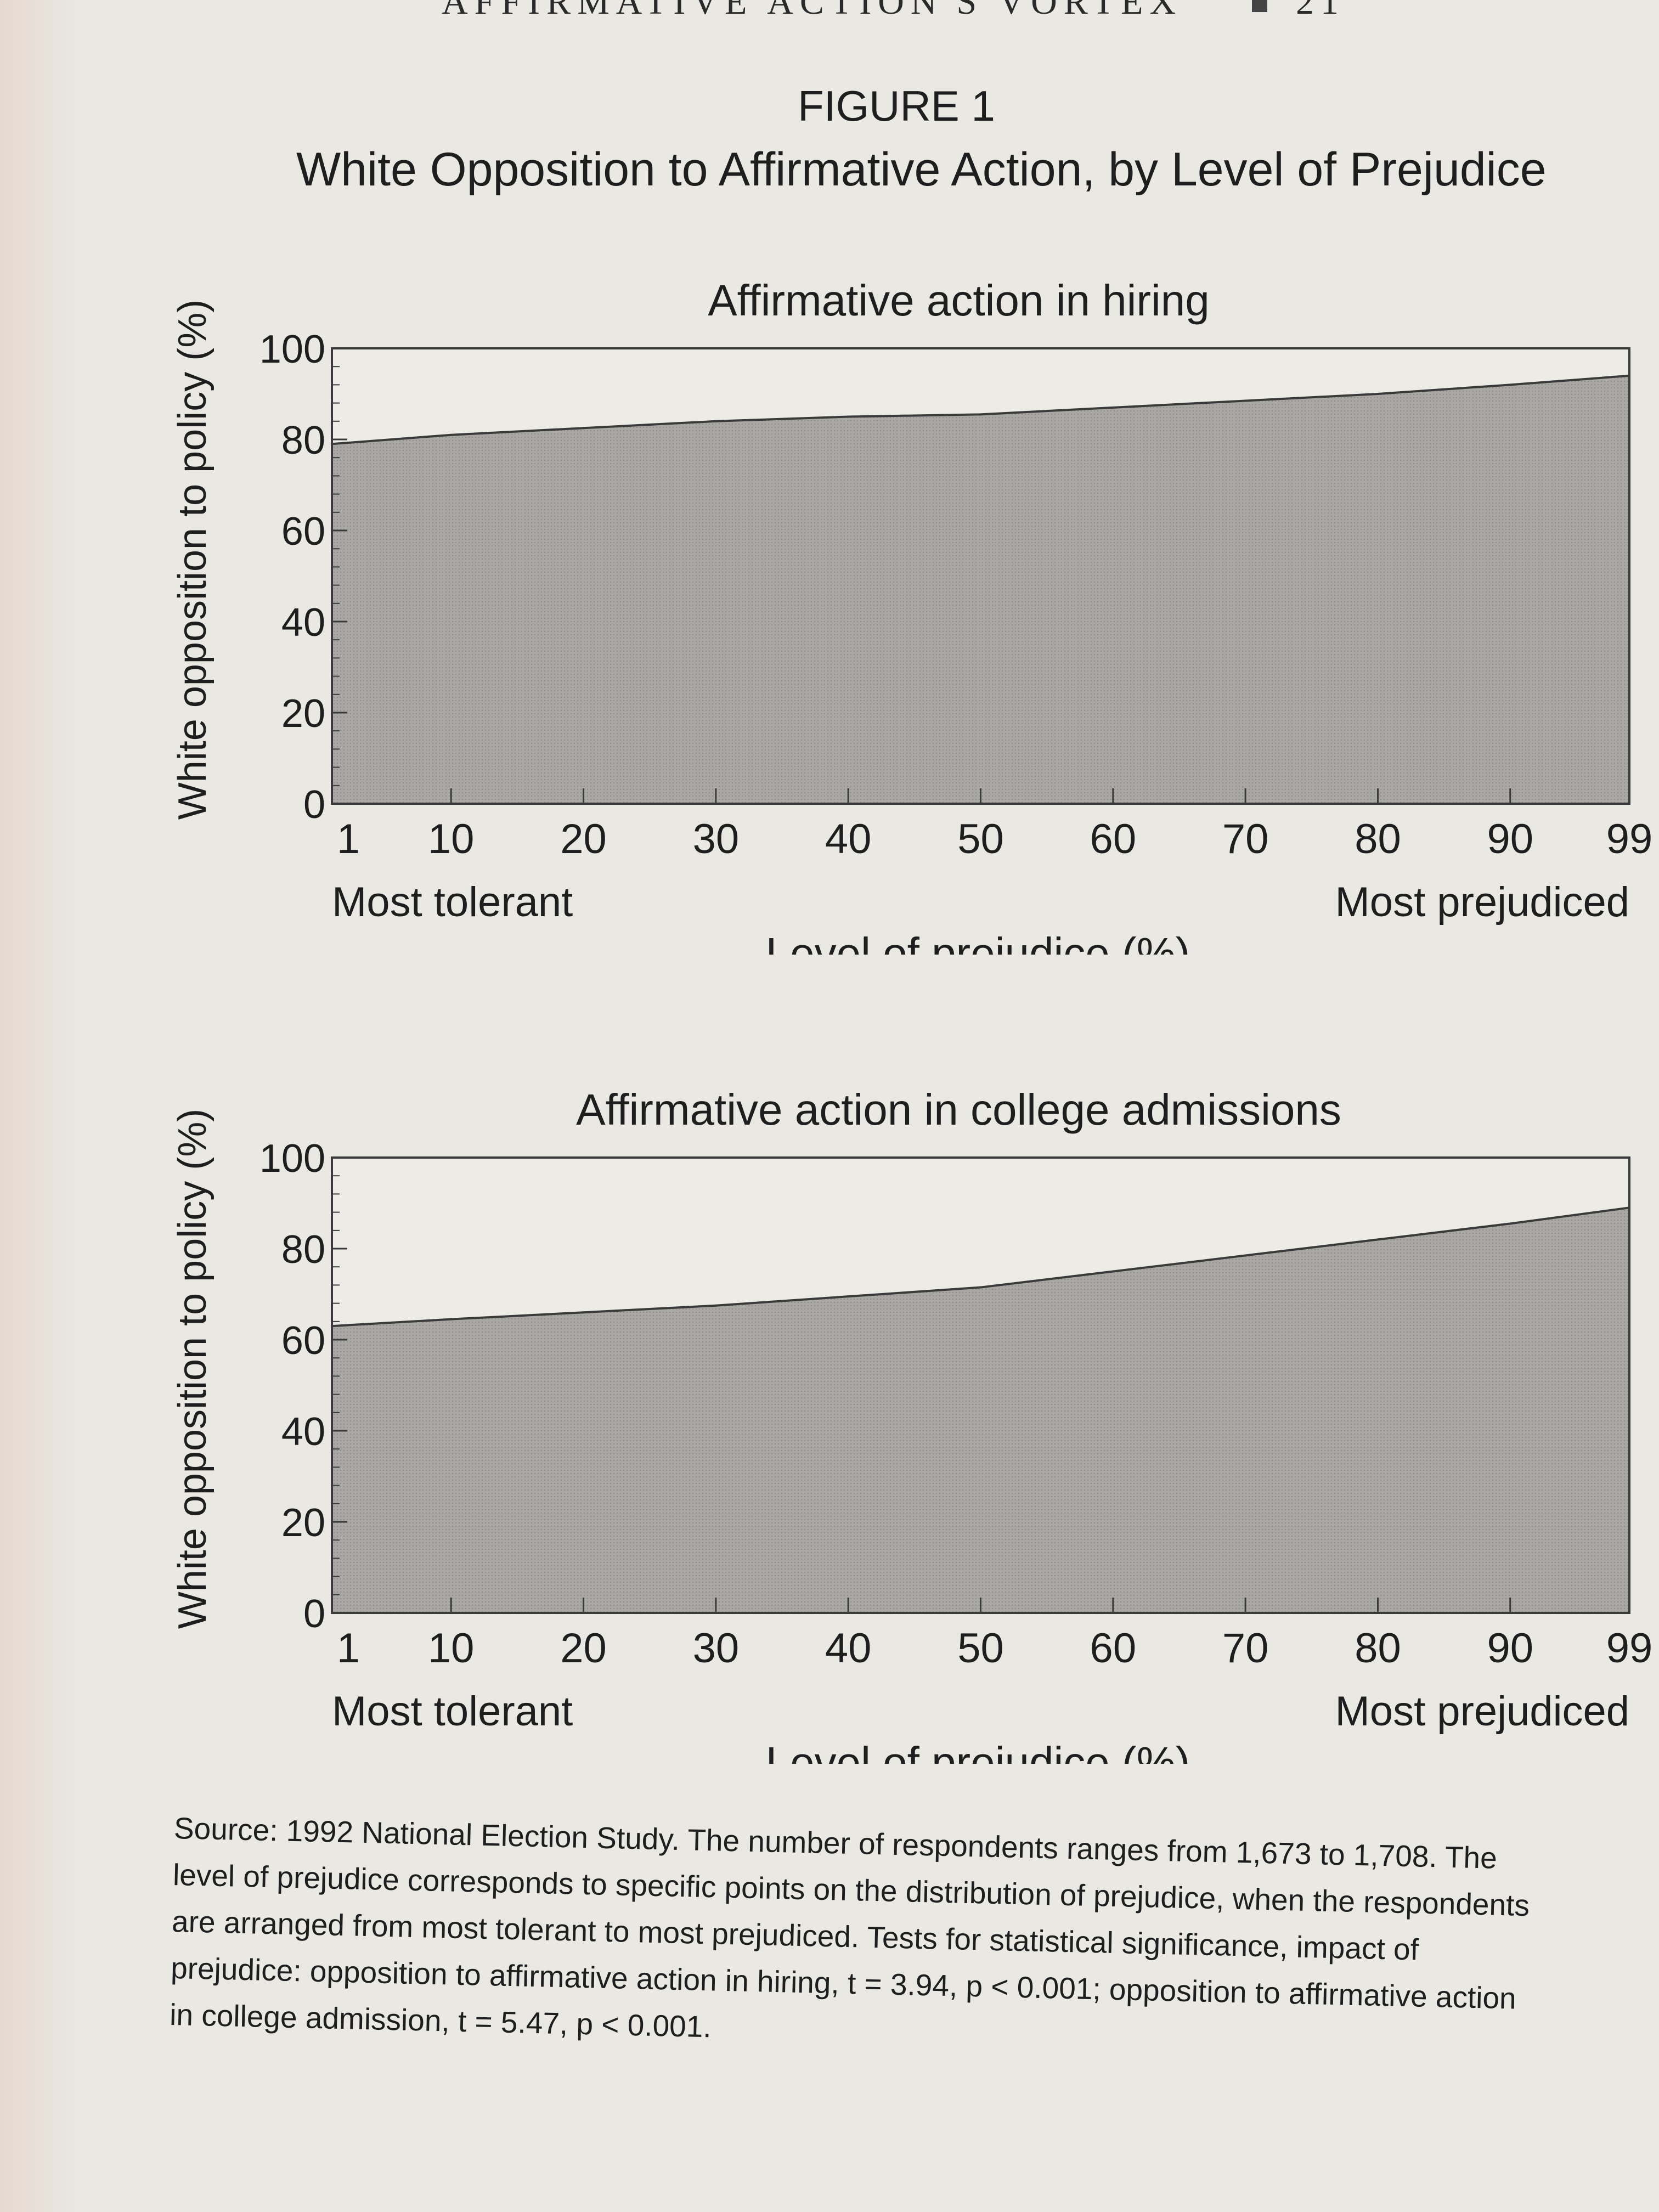 The width and height of the screenshot is (1659, 2212). Describe the element at coordinates (813, 11) in the screenshot. I see `running-title: AFFIRMATIVE ACTION'S VORTEX` at that location.